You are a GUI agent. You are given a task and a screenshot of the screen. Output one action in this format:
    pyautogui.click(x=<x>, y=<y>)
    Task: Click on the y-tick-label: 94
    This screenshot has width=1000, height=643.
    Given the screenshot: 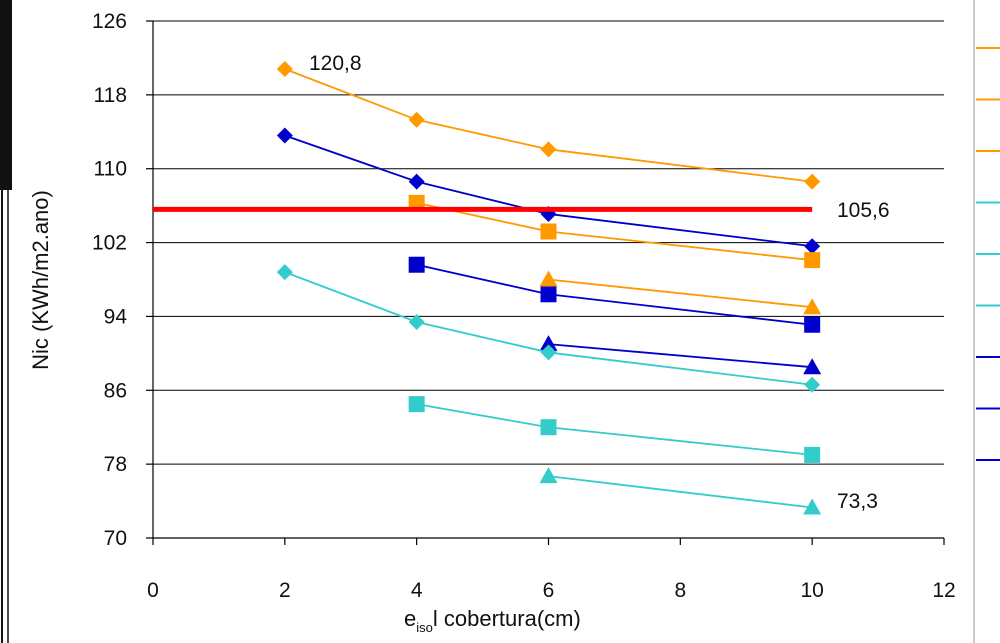 What is the action you would take?
    pyautogui.click(x=116, y=316)
    